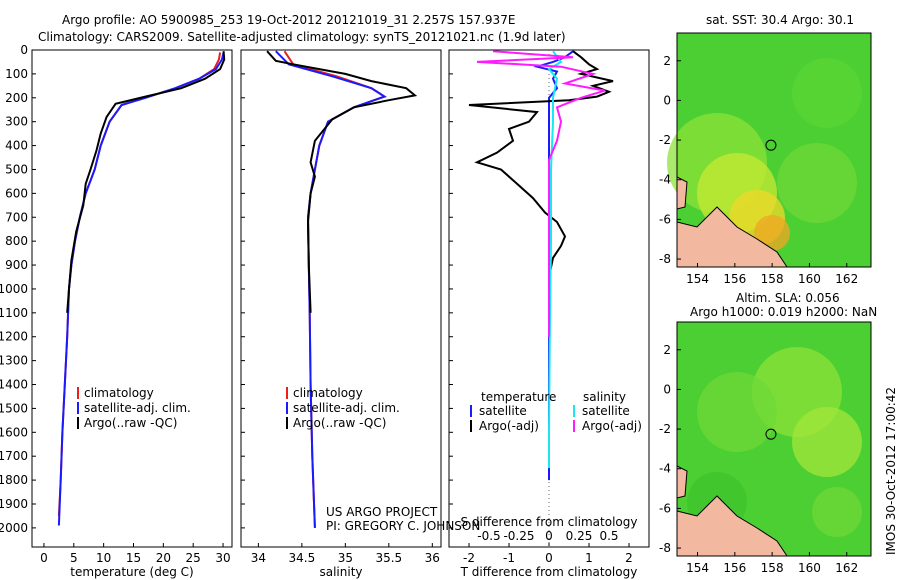  Describe the element at coordinates (488, 536) in the screenshot. I see `s-diff-tick-label: -0.5` at that location.